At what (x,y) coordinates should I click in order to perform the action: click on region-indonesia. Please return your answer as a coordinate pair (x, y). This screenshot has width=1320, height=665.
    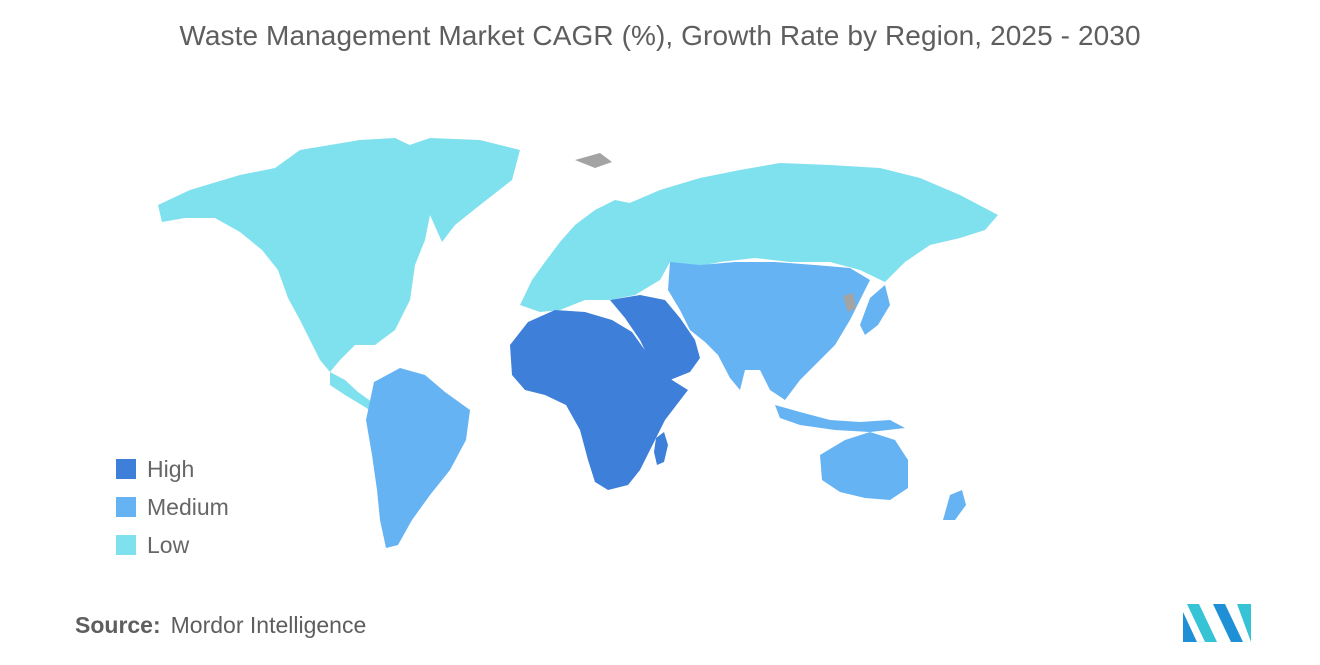
    Looking at the image, I should click on (840, 418).